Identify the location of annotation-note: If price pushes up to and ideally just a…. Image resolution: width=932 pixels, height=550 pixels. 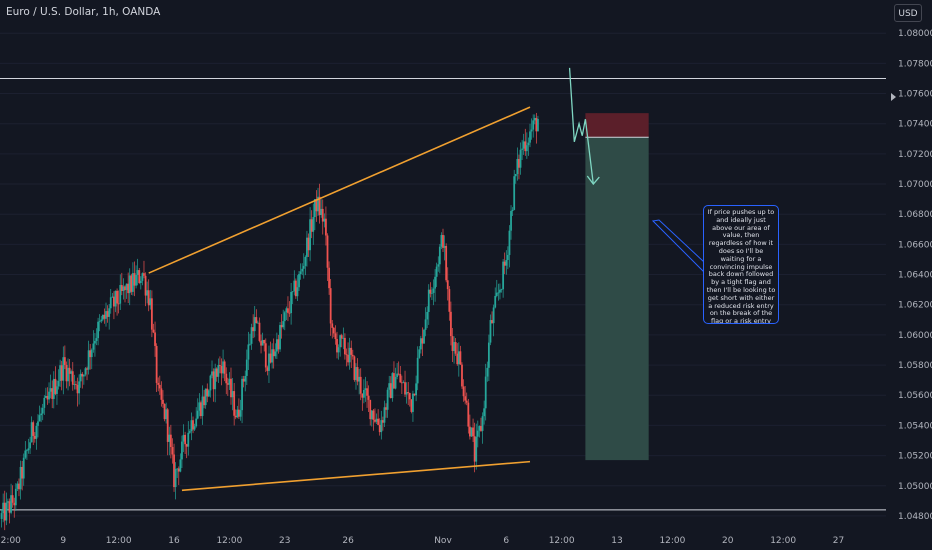
(741, 264).